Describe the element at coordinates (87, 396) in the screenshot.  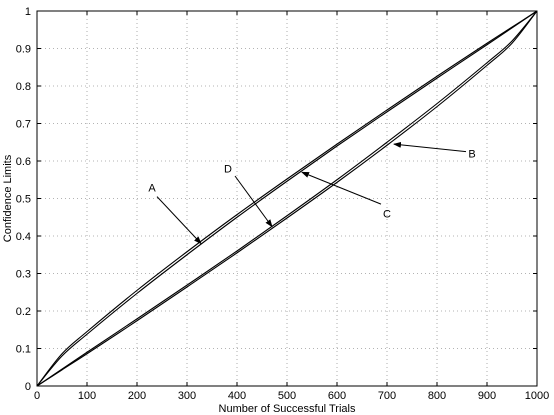
I see `x-tick-label: 100` at that location.